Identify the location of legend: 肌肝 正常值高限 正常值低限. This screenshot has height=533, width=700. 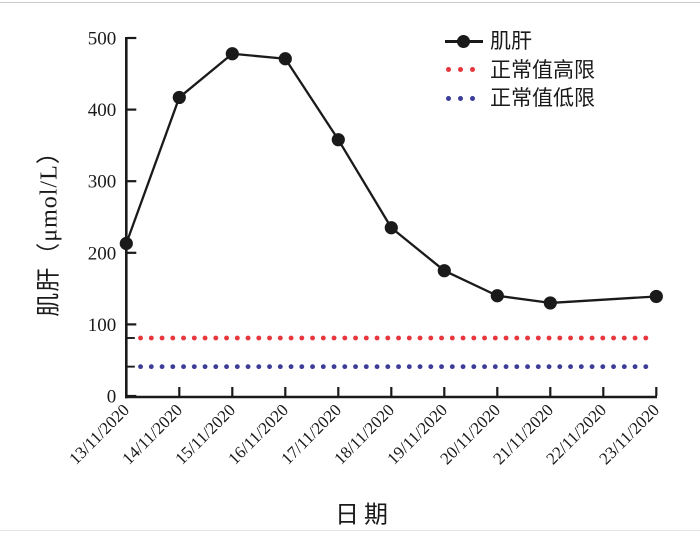
(519, 70).